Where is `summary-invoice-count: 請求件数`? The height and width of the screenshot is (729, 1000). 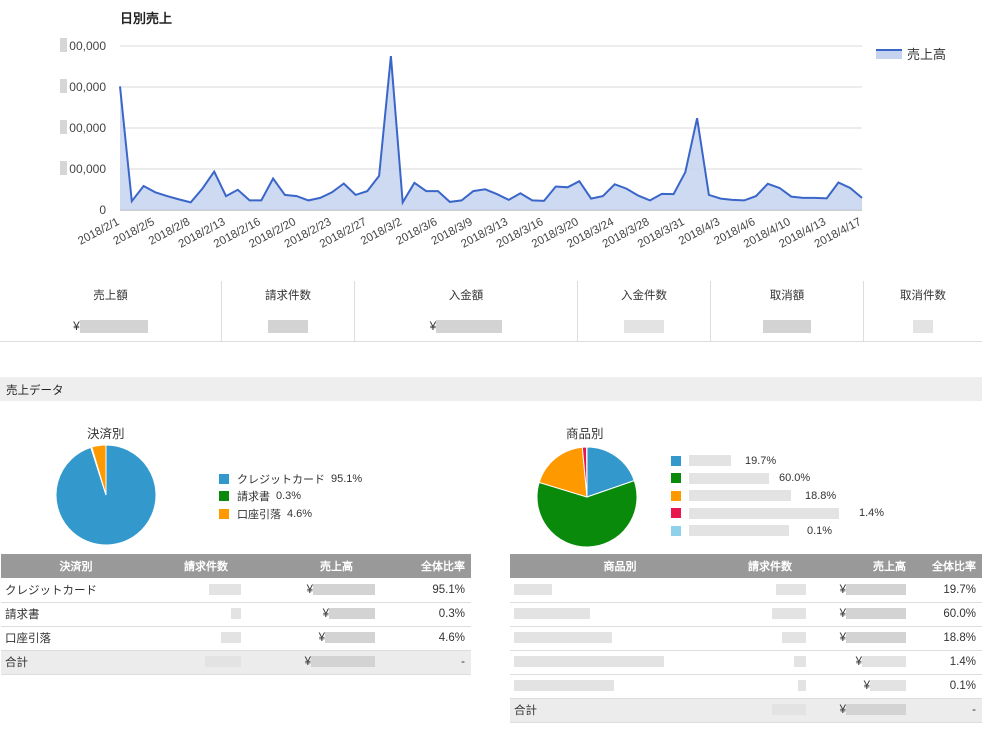
summary-invoice-count: 請求件数 is located at coordinates (288, 311).